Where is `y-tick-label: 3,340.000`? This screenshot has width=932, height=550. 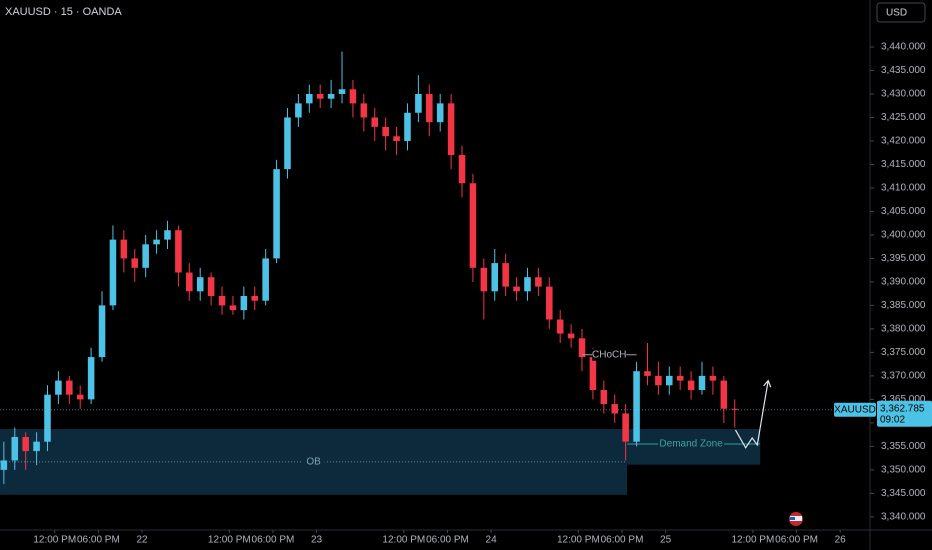
y-tick-label: 3,340.000 is located at coordinates (903, 516).